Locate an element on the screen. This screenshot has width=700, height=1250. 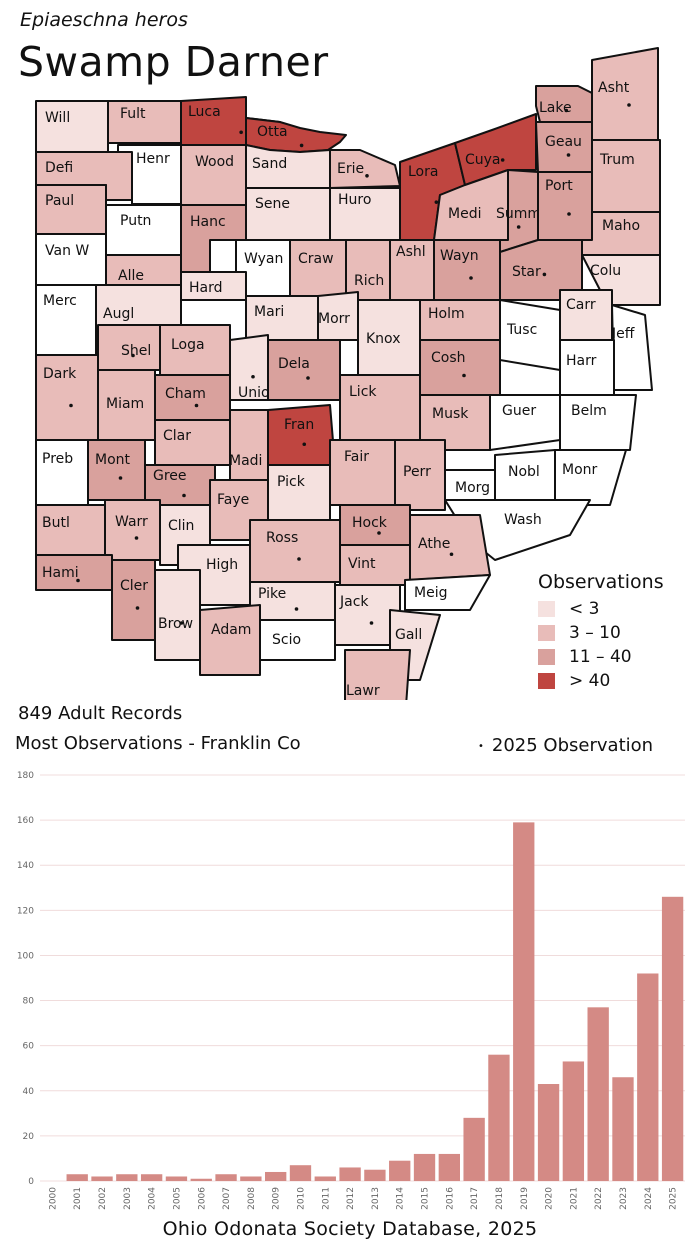
county-otta: Otta is located at coordinates (296, 135).